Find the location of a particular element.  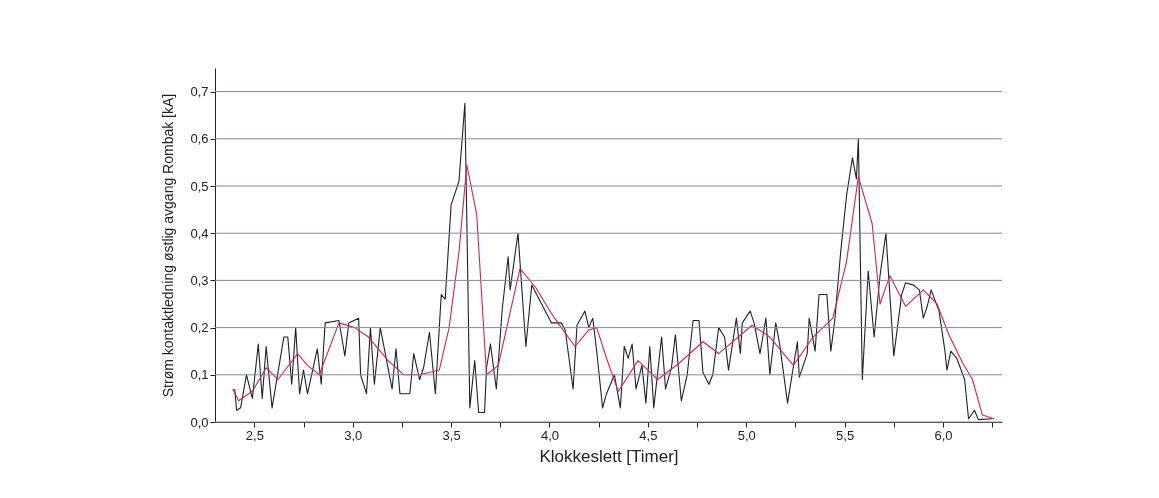

y-tick-label: 0,1 is located at coordinates (199, 375).